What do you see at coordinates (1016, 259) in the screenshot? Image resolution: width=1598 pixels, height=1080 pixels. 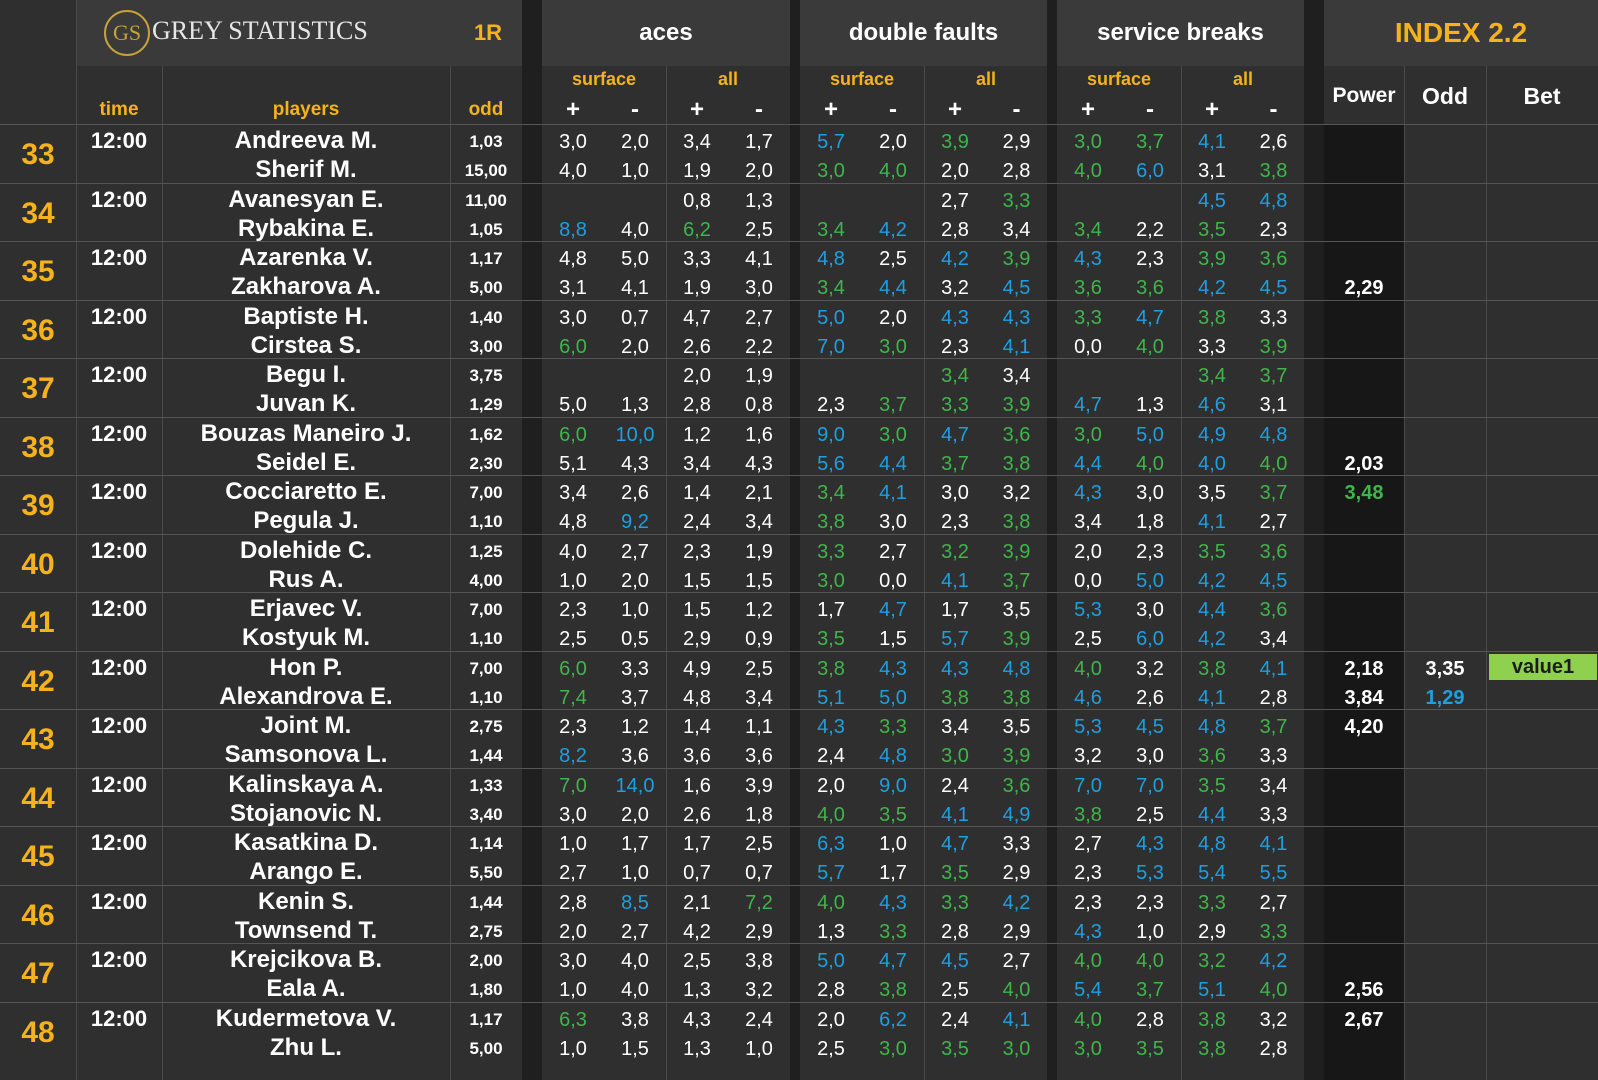 I see `stat-cell: 3,9` at bounding box center [1016, 259].